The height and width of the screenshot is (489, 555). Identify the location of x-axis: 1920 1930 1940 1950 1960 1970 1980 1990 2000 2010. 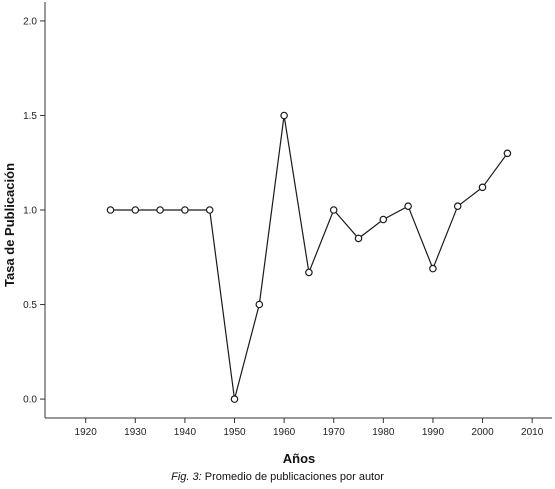
(298, 427).